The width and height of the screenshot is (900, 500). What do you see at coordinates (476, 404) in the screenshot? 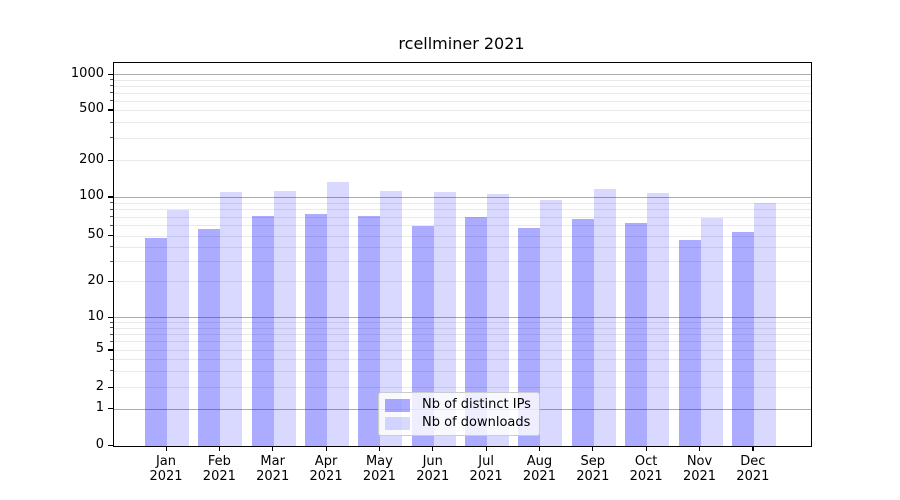
I see `legend-label-distinct-ips: Nb of distinct IPs` at bounding box center [476, 404].